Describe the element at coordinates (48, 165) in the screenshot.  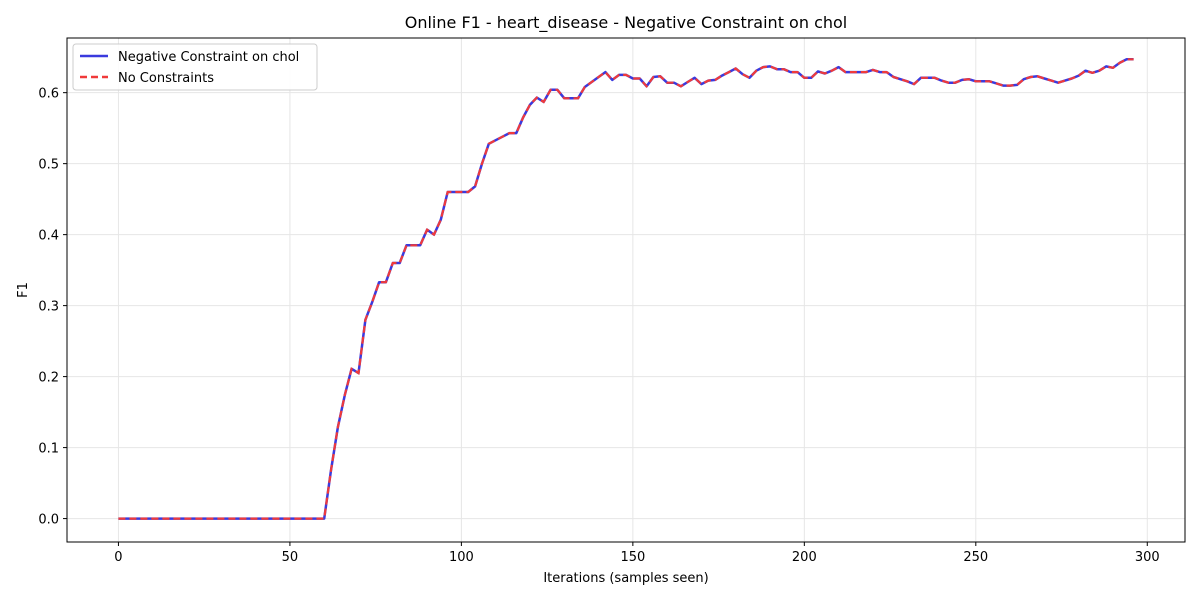
I see `y-tick-label: 0.5` at that location.